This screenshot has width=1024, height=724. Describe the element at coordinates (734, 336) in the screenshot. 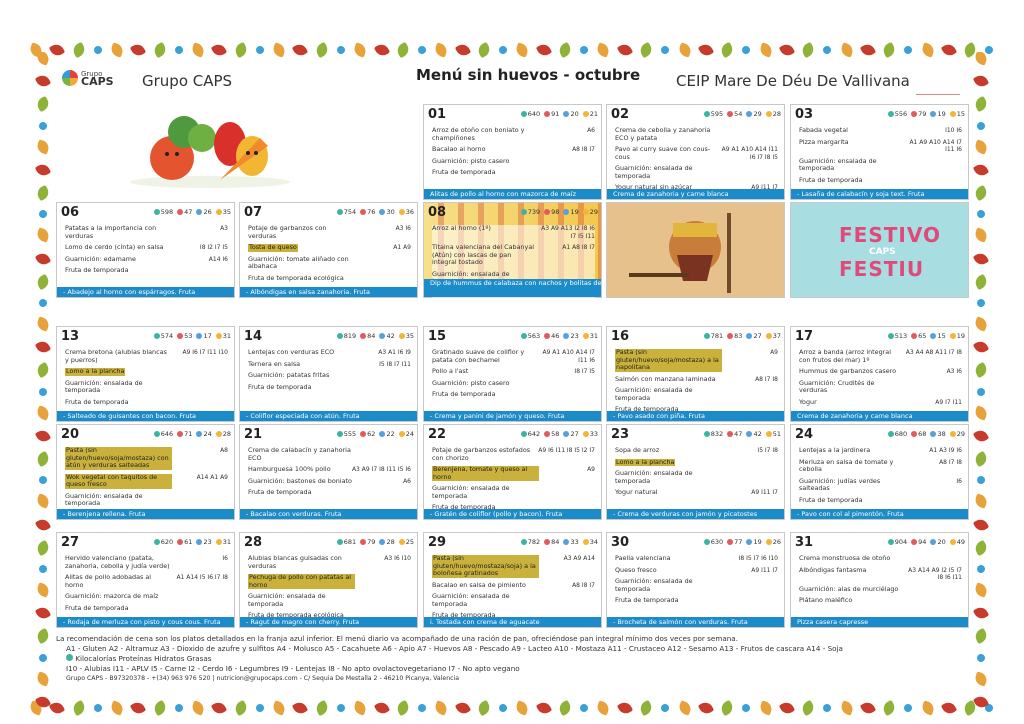

I see `protein-value: 83` at that location.